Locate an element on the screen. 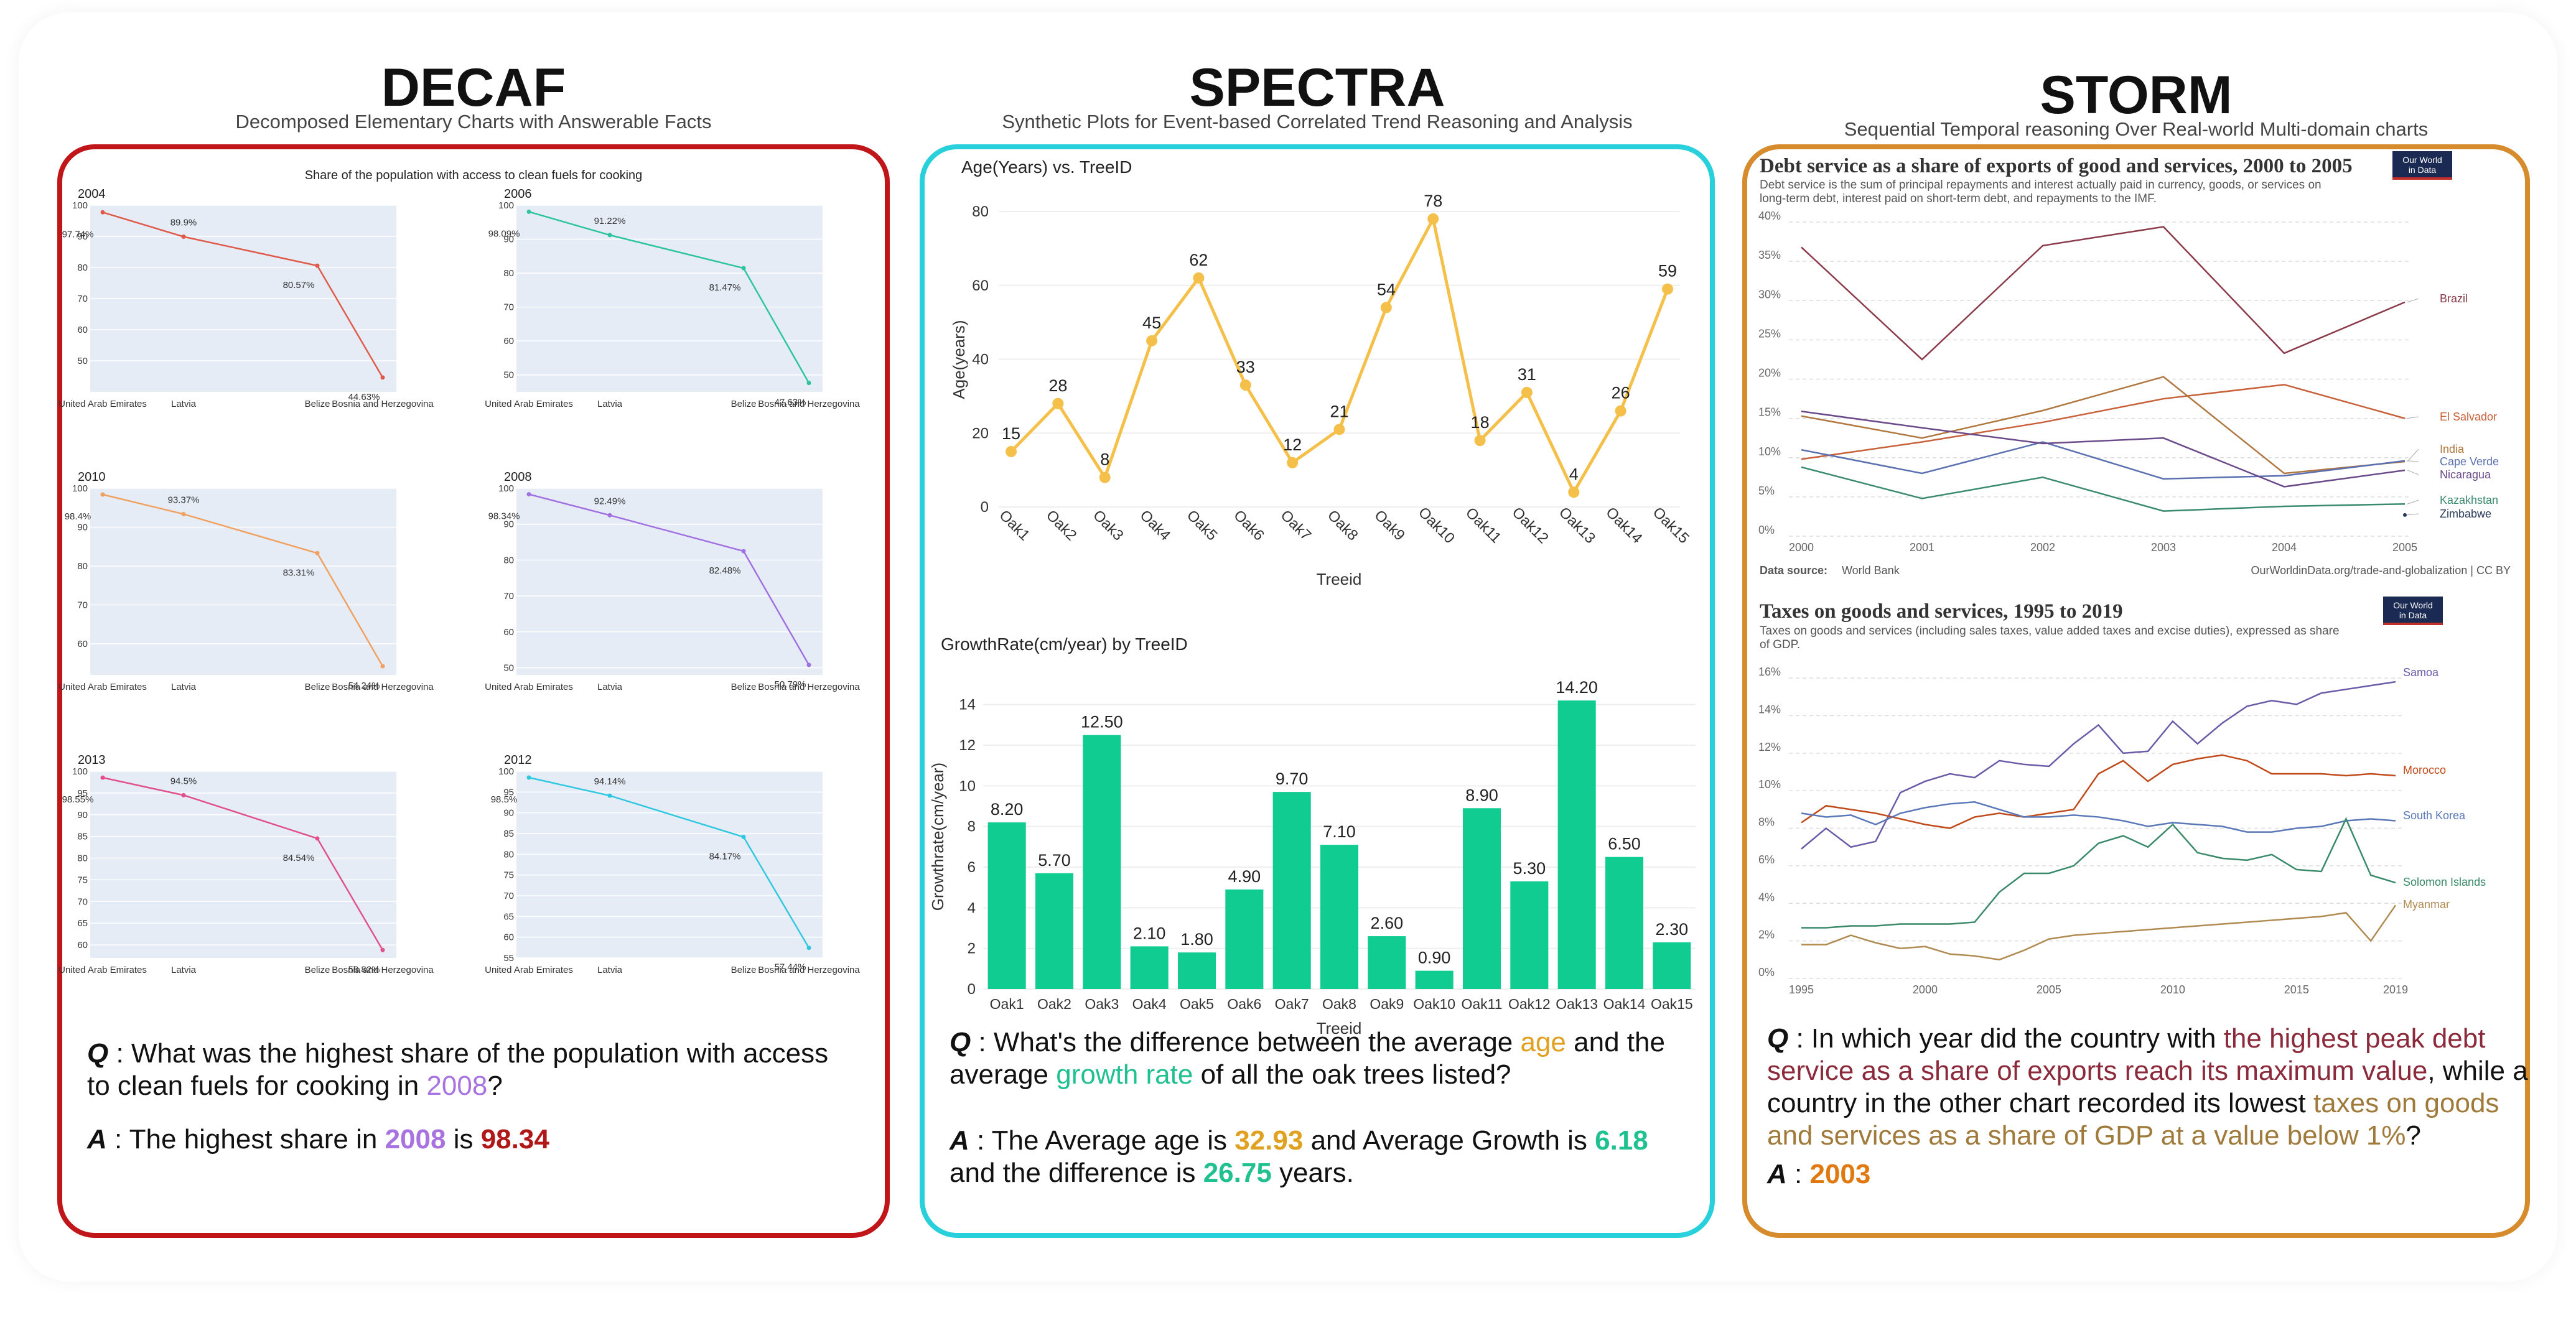 The height and width of the screenshot is (1338, 2576). y-tick-label: 2% is located at coordinates (1767, 935).